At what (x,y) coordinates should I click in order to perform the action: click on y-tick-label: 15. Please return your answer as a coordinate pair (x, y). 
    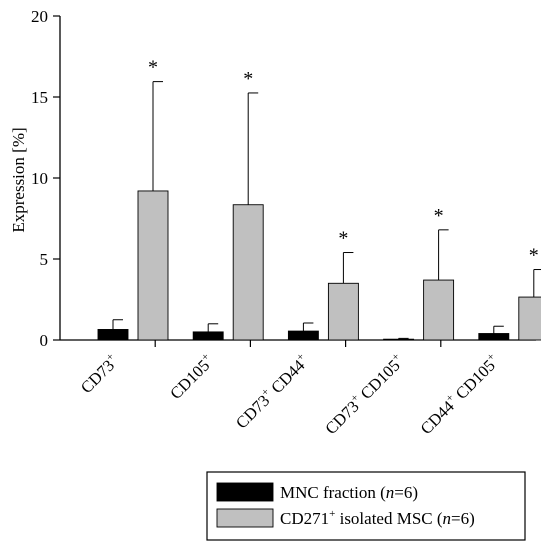
    Looking at the image, I should click on (39, 97).